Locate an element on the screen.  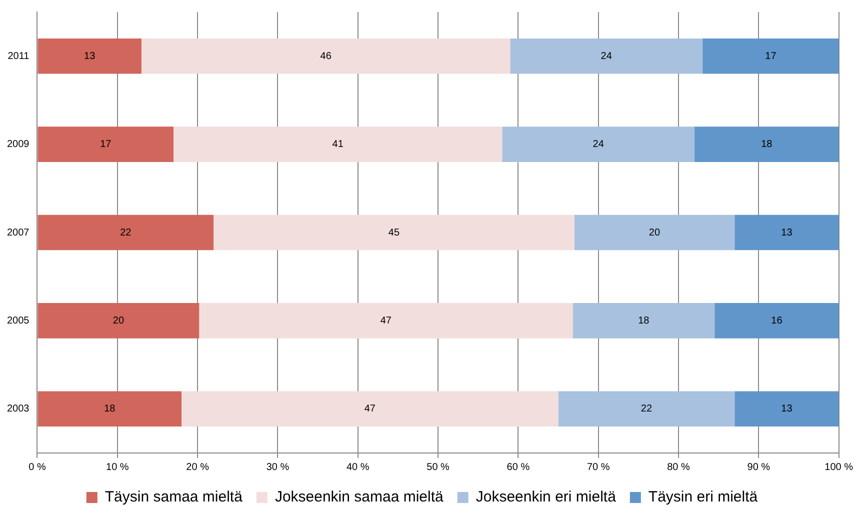
x-tick-label: 80 % is located at coordinates (678, 467).